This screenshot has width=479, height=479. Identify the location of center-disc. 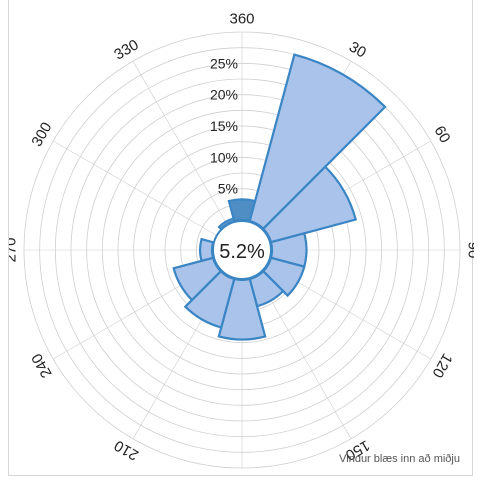
(242, 250).